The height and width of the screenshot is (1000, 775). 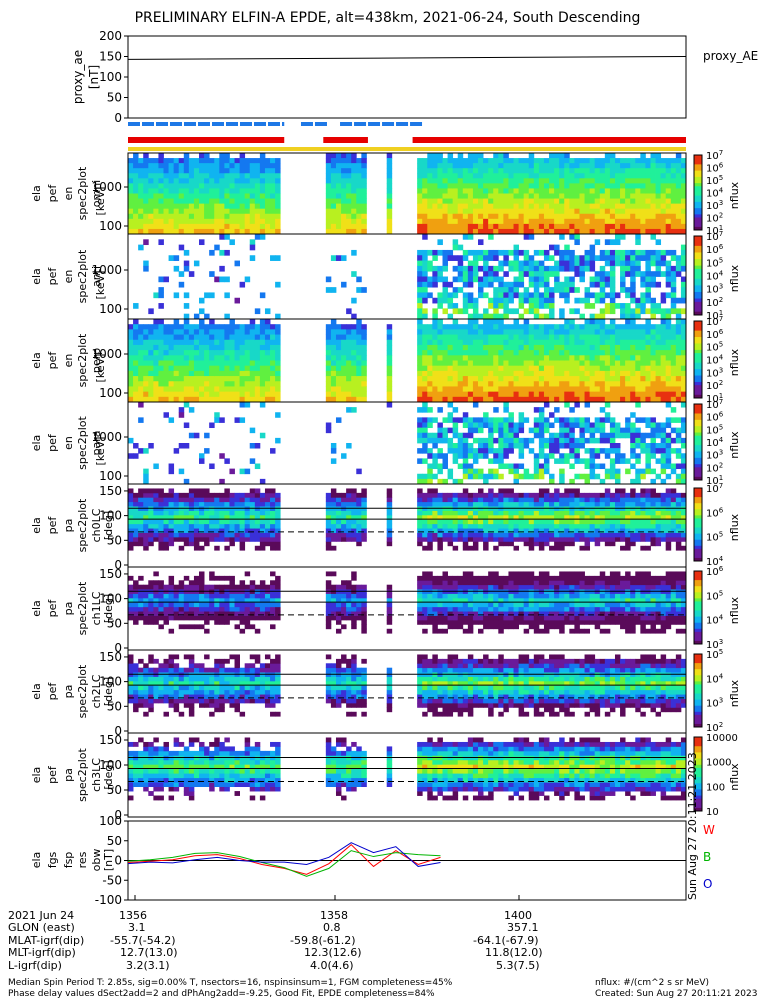 I want to click on colorbar-label: 105, so click(x=714, y=429).